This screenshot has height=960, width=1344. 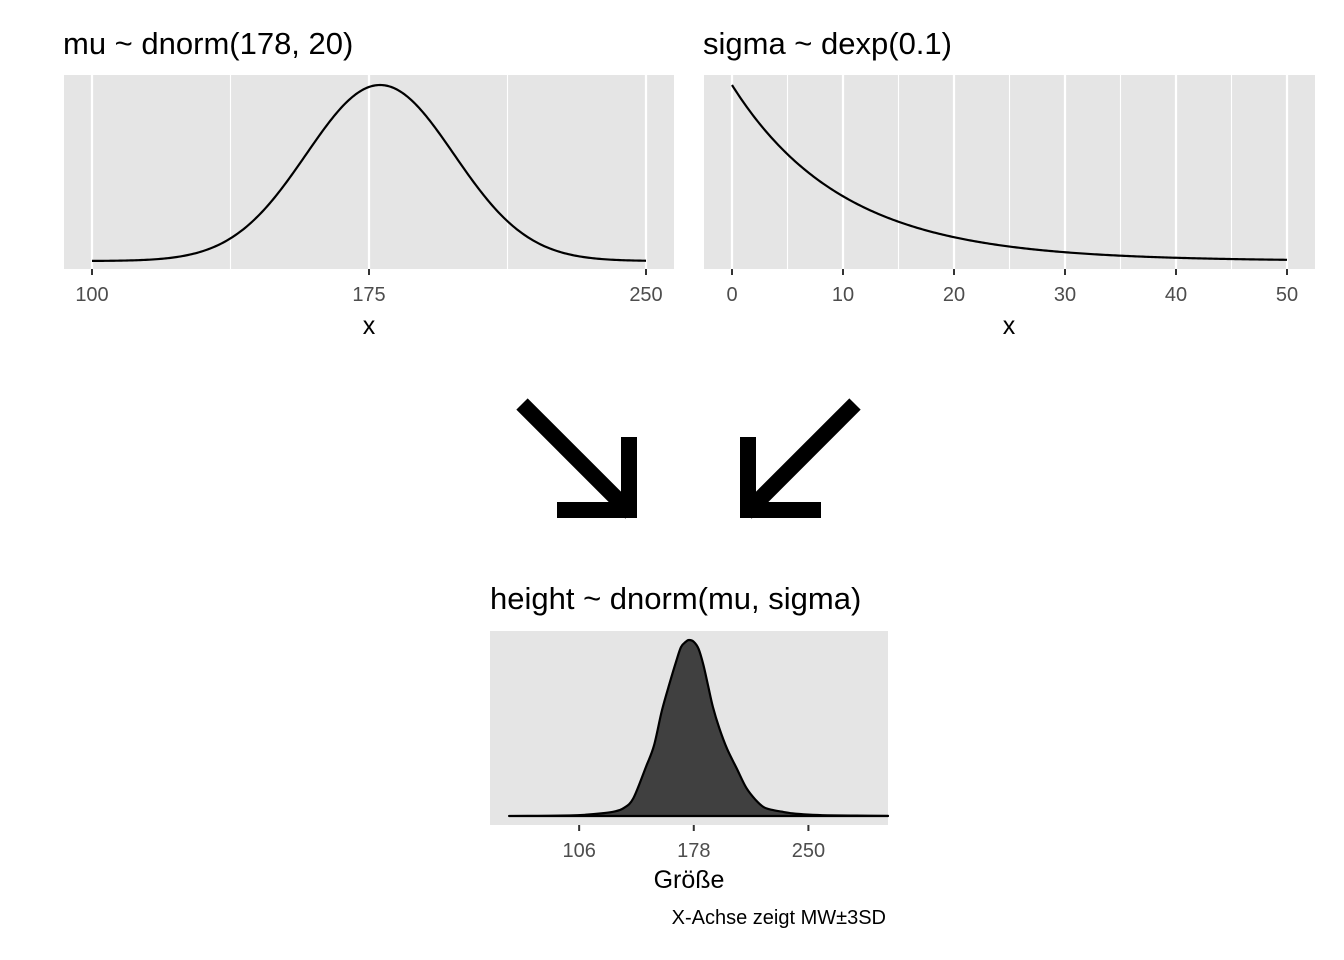 What do you see at coordinates (368, 295) in the screenshot?
I see `mu-prior-tick-label: 175` at bounding box center [368, 295].